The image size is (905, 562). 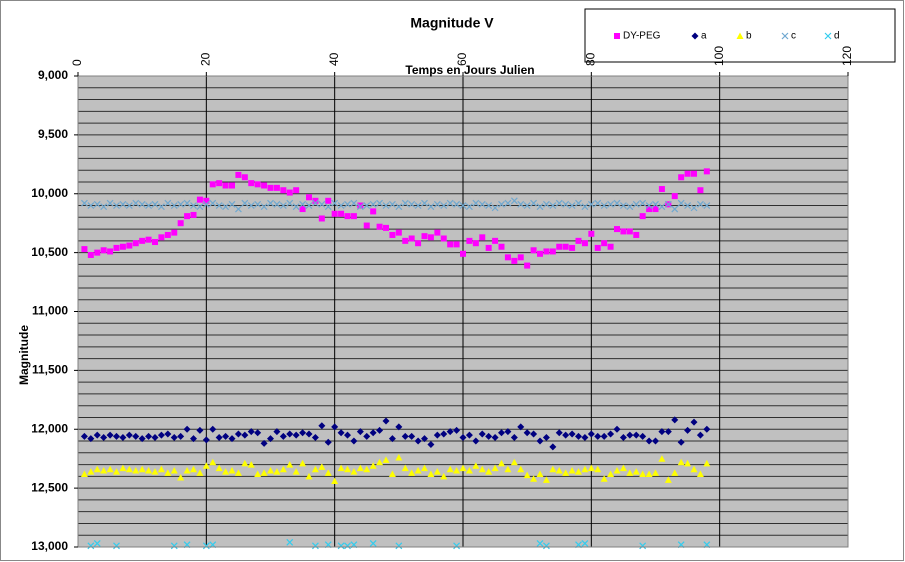 What do you see at coordinates (77, 62) in the screenshot?
I see `x-tick-label: 0` at bounding box center [77, 62].